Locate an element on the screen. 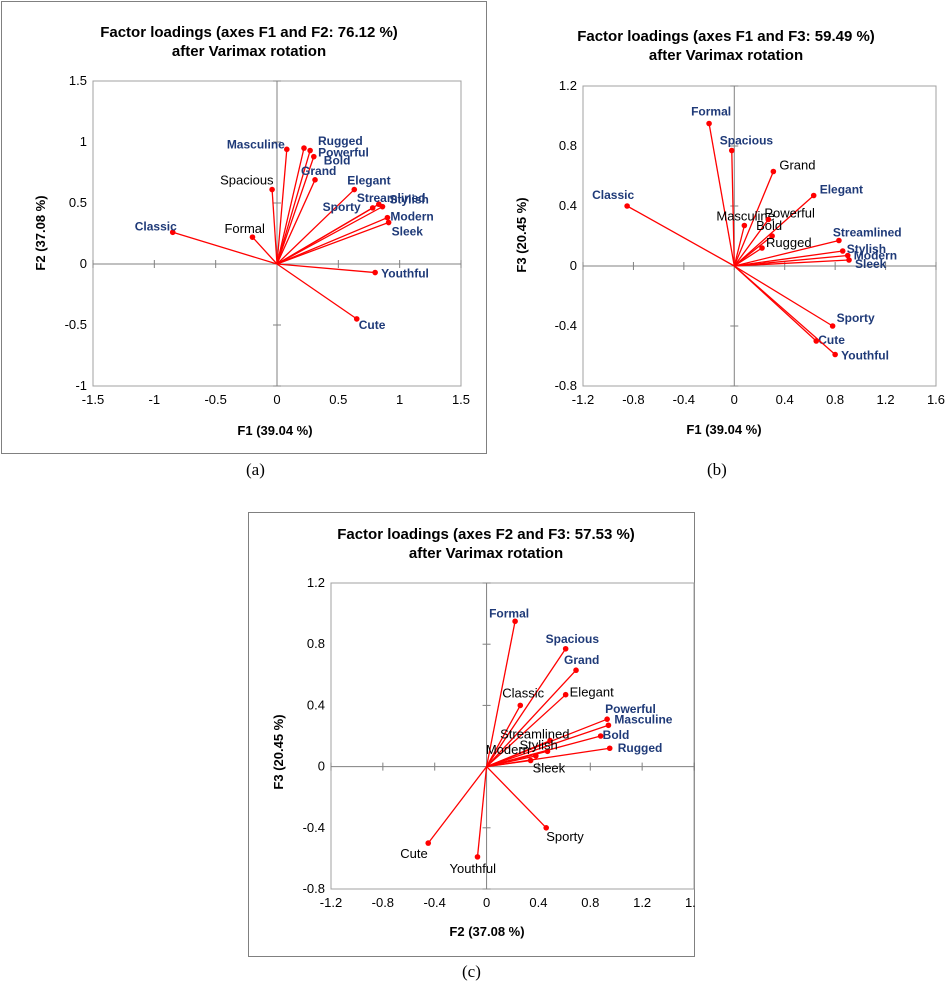 The image size is (949, 982). vector-streamlined is located at coordinates (518, 753).